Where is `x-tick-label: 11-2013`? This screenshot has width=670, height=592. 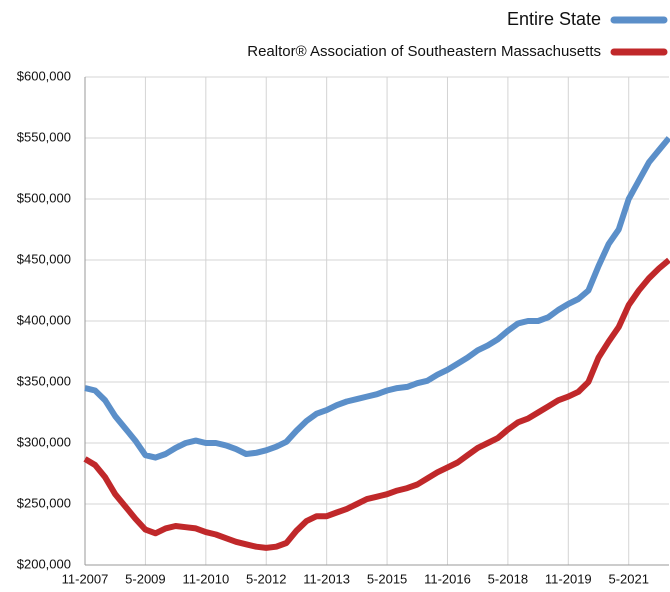 x-tick-label: 11-2013 is located at coordinates (326, 578).